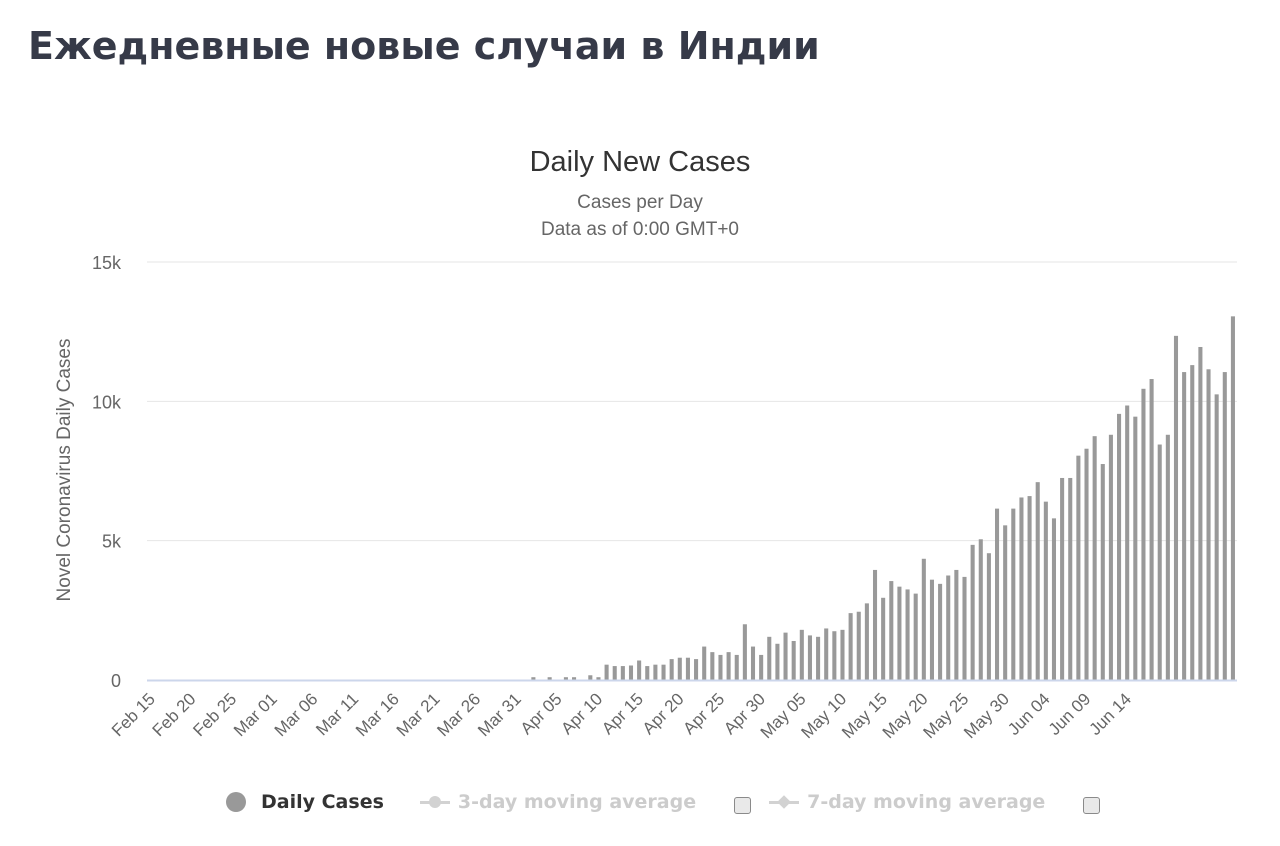 This screenshot has height=846, width=1280. What do you see at coordinates (907, 802) in the screenshot?
I see `legend-item-7-day-moving-average: 7-day moving average` at bounding box center [907, 802].